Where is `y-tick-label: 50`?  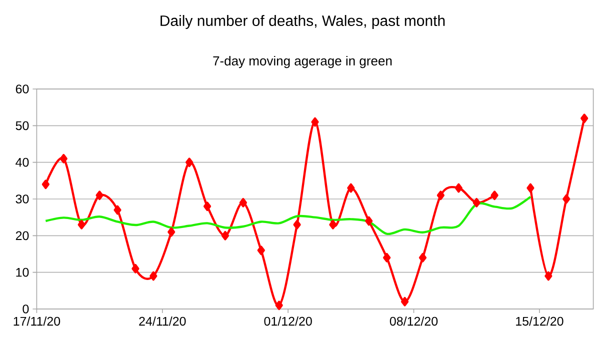 y-tick-label: 50 is located at coordinates (22, 125).